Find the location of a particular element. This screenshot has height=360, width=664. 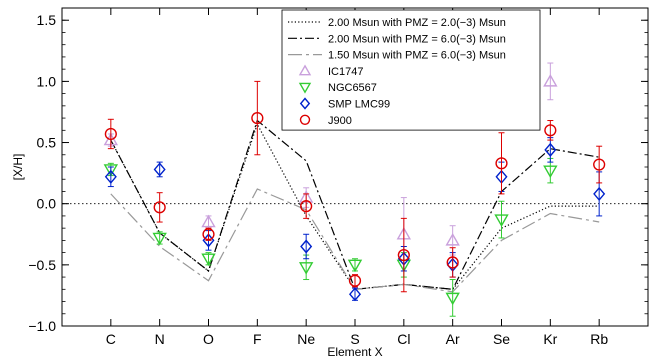

x-tick-label: O is located at coordinates (208, 339).